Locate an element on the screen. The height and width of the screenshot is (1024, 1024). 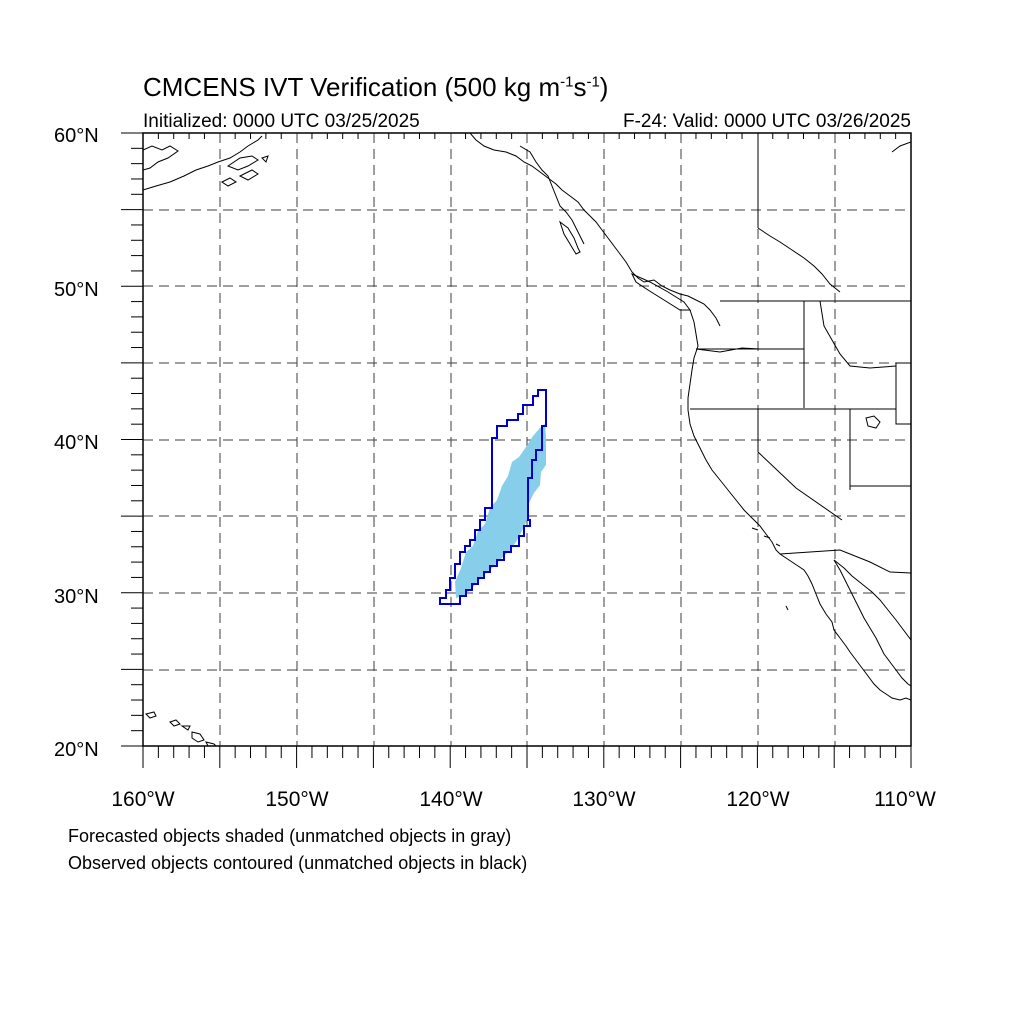
border-us-mexico is located at coordinates (845, 561).